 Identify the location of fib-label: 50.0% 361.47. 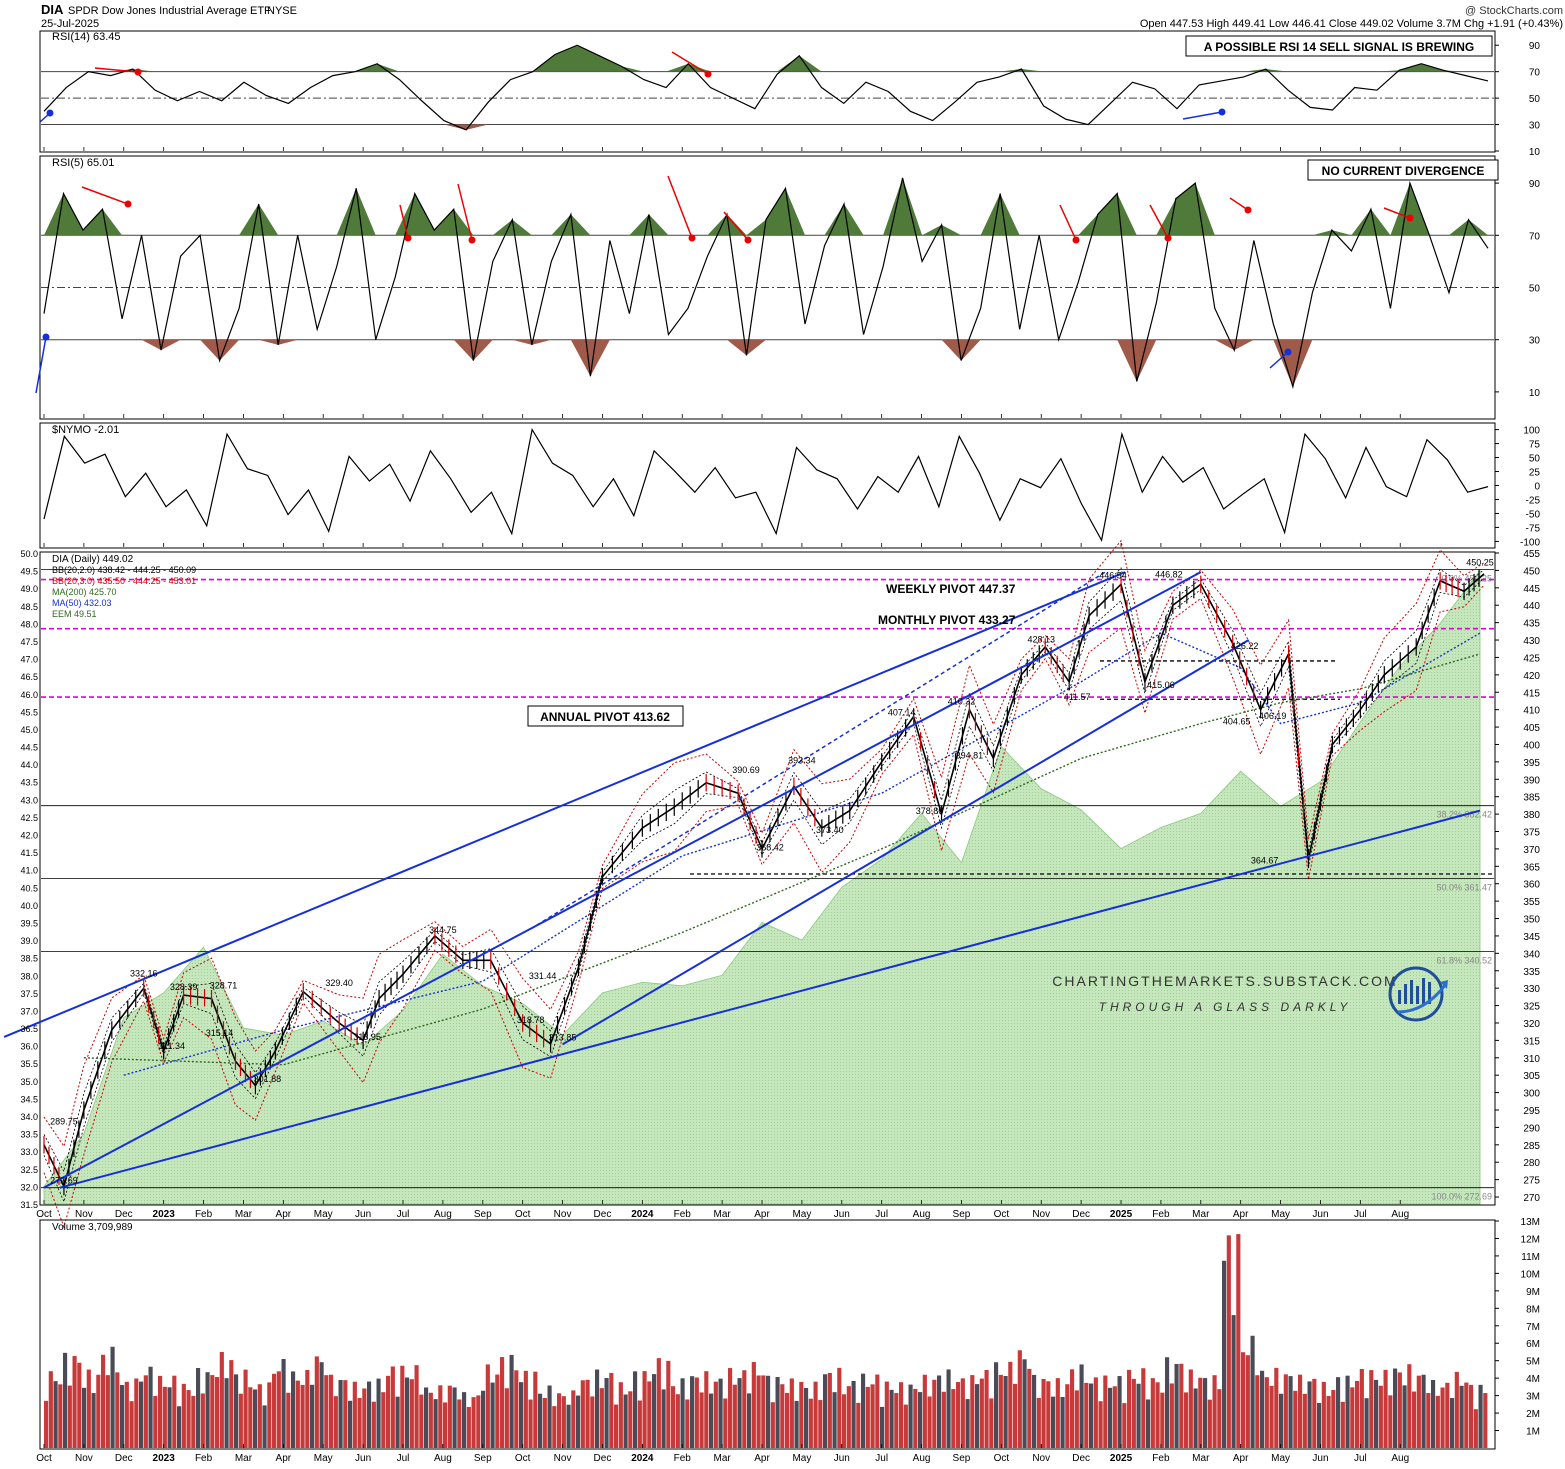
(1464, 888).